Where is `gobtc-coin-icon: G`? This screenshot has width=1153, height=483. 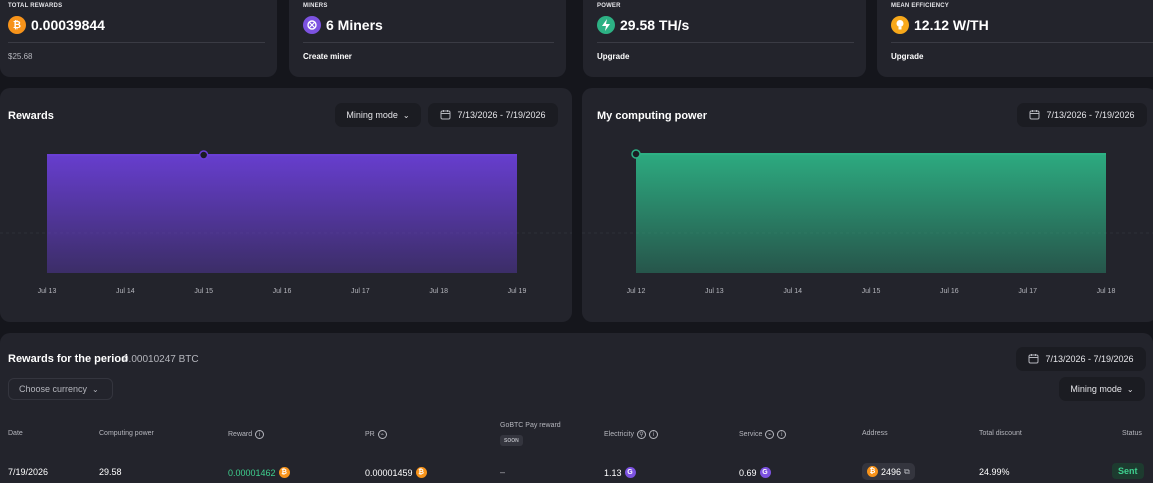 gobtc-coin-icon: G is located at coordinates (630, 472).